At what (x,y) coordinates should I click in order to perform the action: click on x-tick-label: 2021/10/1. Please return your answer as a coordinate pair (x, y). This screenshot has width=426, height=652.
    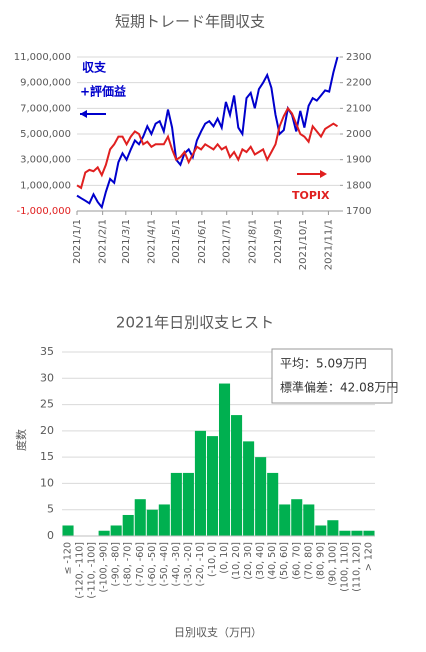
    Looking at the image, I should click on (303, 244).